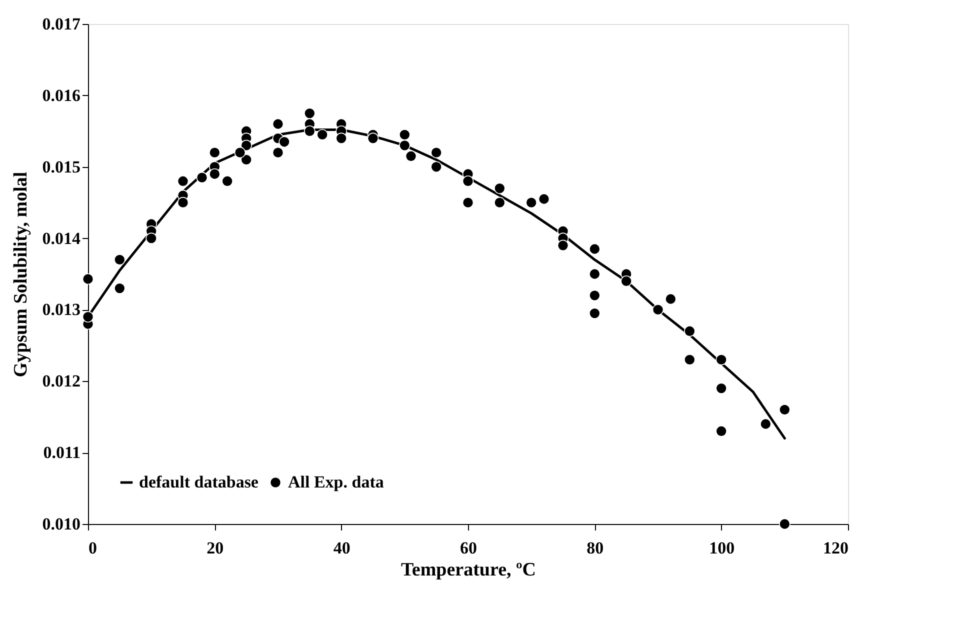  I want to click on x-tick-label: 40, so click(341, 548).